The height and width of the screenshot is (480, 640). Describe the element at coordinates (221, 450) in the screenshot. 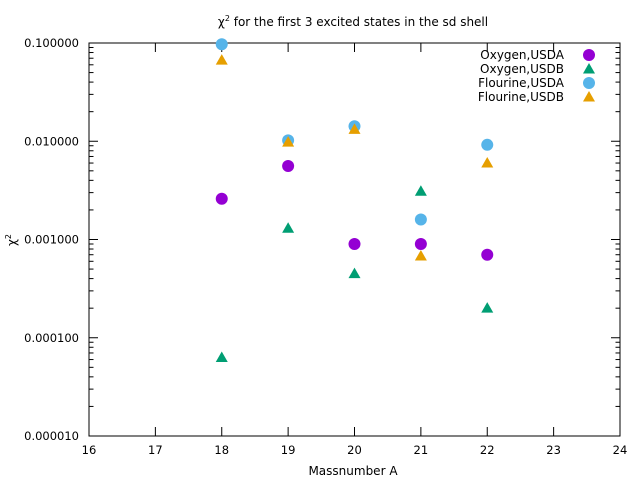

I see `x-tick-label: 18` at that location.